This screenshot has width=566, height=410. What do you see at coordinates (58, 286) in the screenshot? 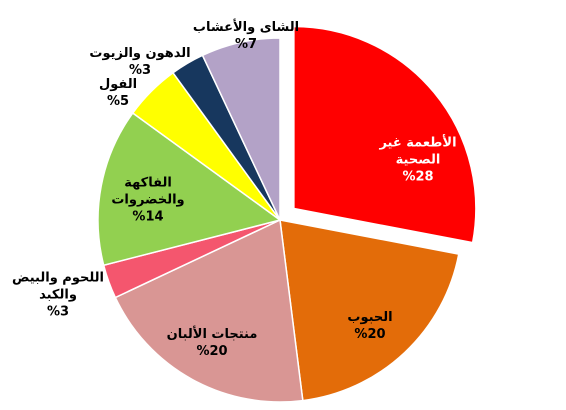
I see `category-label: اللحوم والبيض والكبد` at bounding box center [58, 286].